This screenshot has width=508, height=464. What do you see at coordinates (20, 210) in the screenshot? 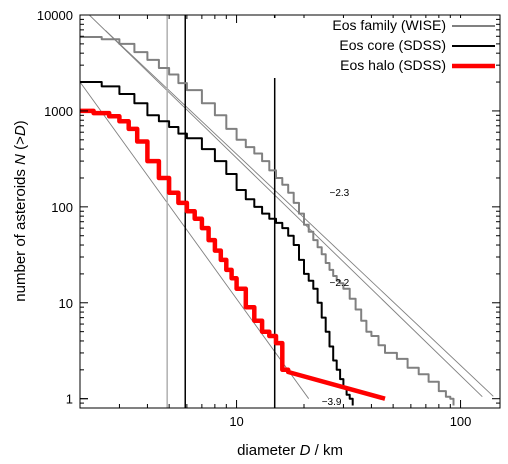
I see `y-axis-label: number of asteroids N (>D)` at bounding box center [20, 210].